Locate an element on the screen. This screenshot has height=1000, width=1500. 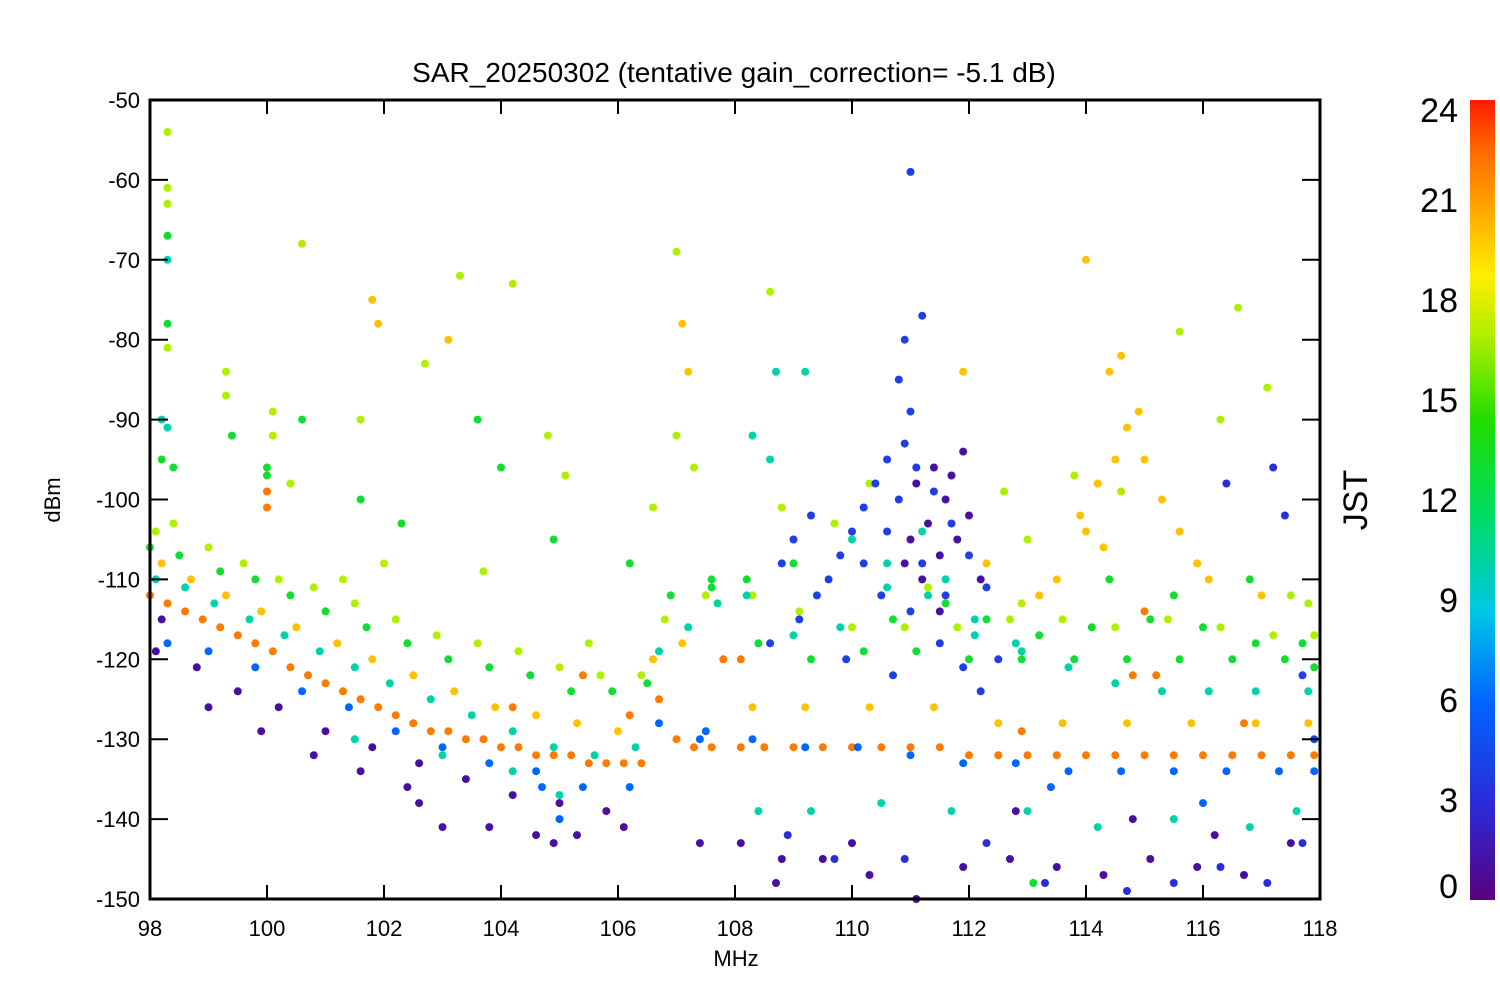
x-tick-label: 102 is located at coordinates (384, 928).